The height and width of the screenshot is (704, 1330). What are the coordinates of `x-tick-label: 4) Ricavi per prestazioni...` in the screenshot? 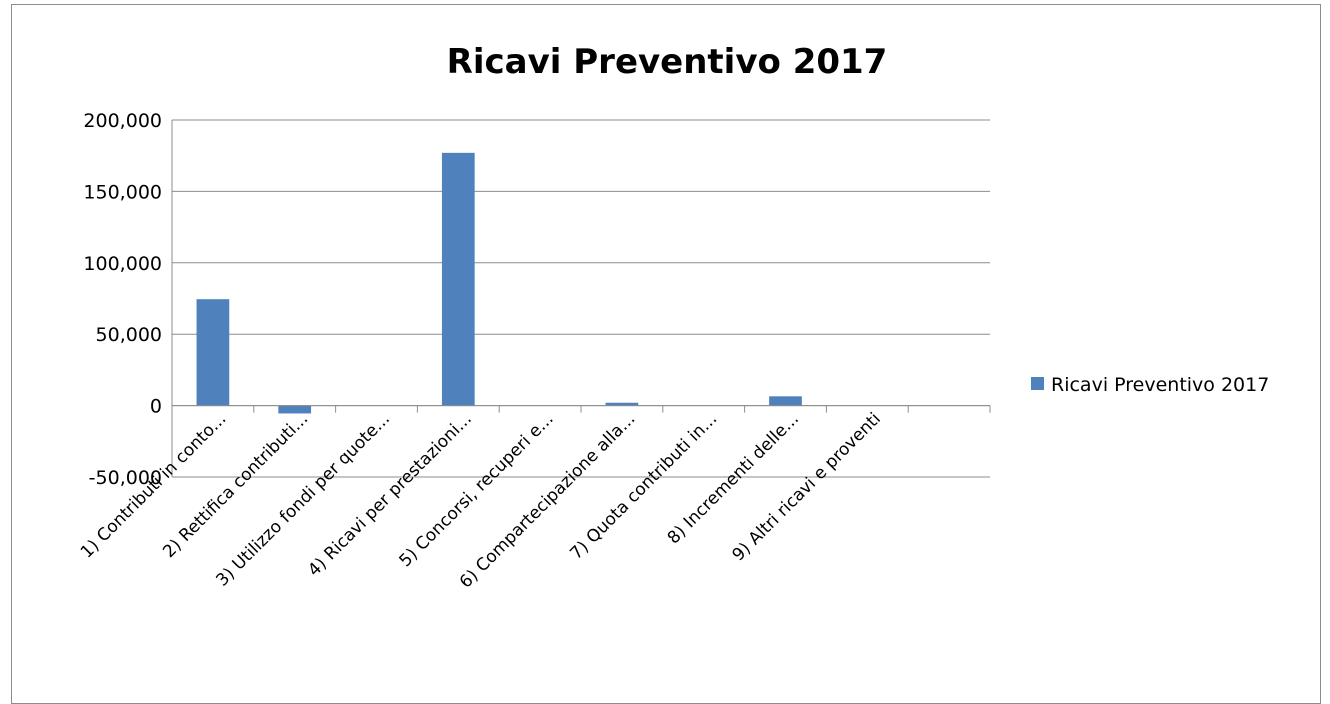 It's located at (390, 495).